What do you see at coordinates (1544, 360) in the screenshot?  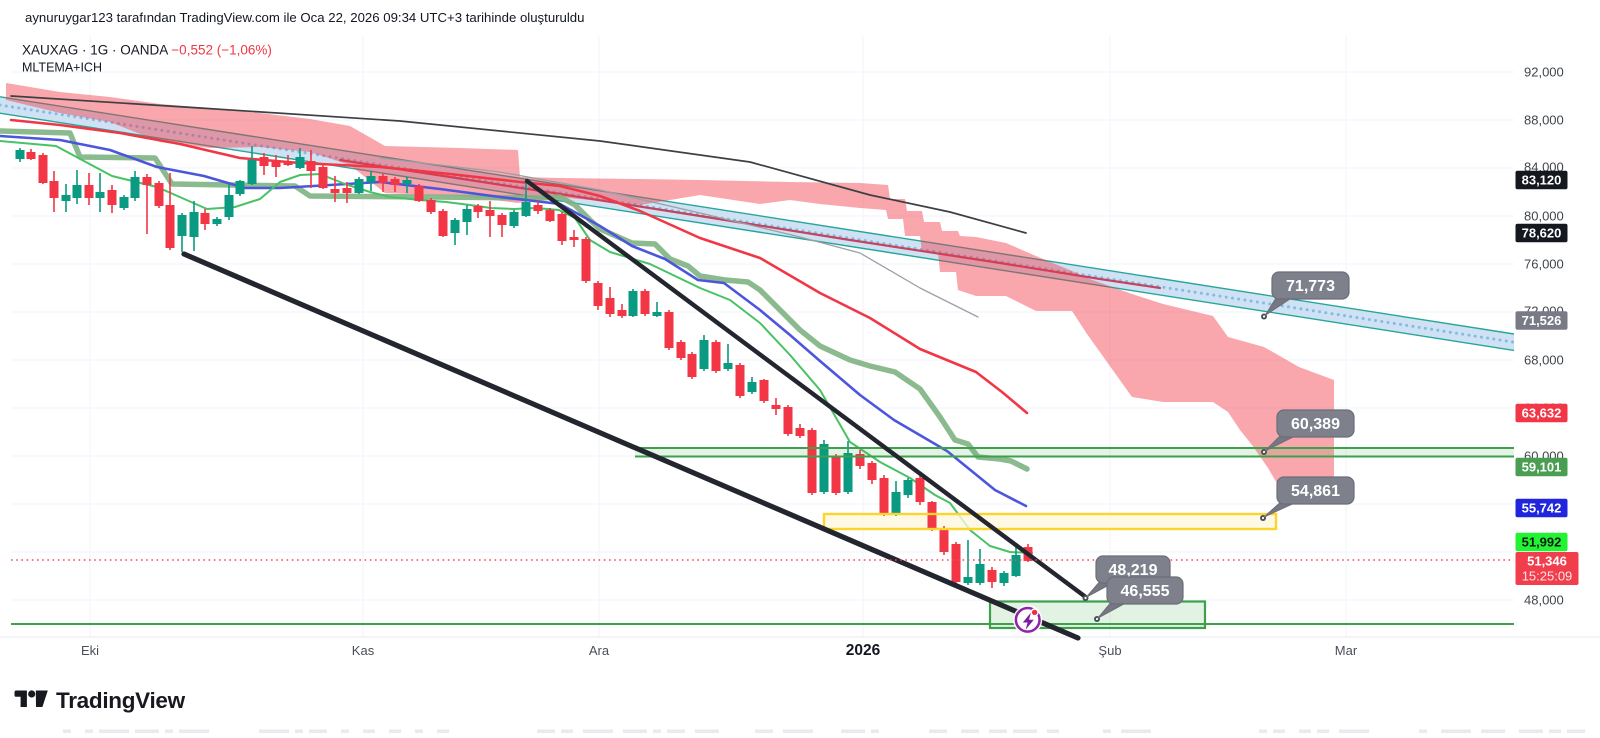 I see `svg-text: 68,000` at bounding box center [1544, 360].